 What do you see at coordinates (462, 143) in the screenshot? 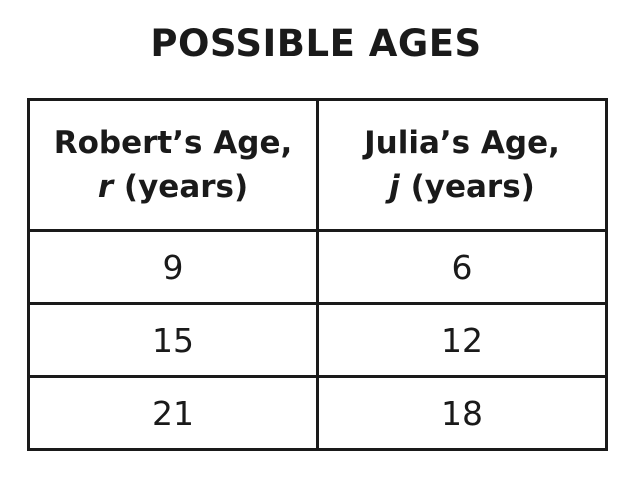
I see `header-julia-label: Julia’s Age,` at bounding box center [462, 143].